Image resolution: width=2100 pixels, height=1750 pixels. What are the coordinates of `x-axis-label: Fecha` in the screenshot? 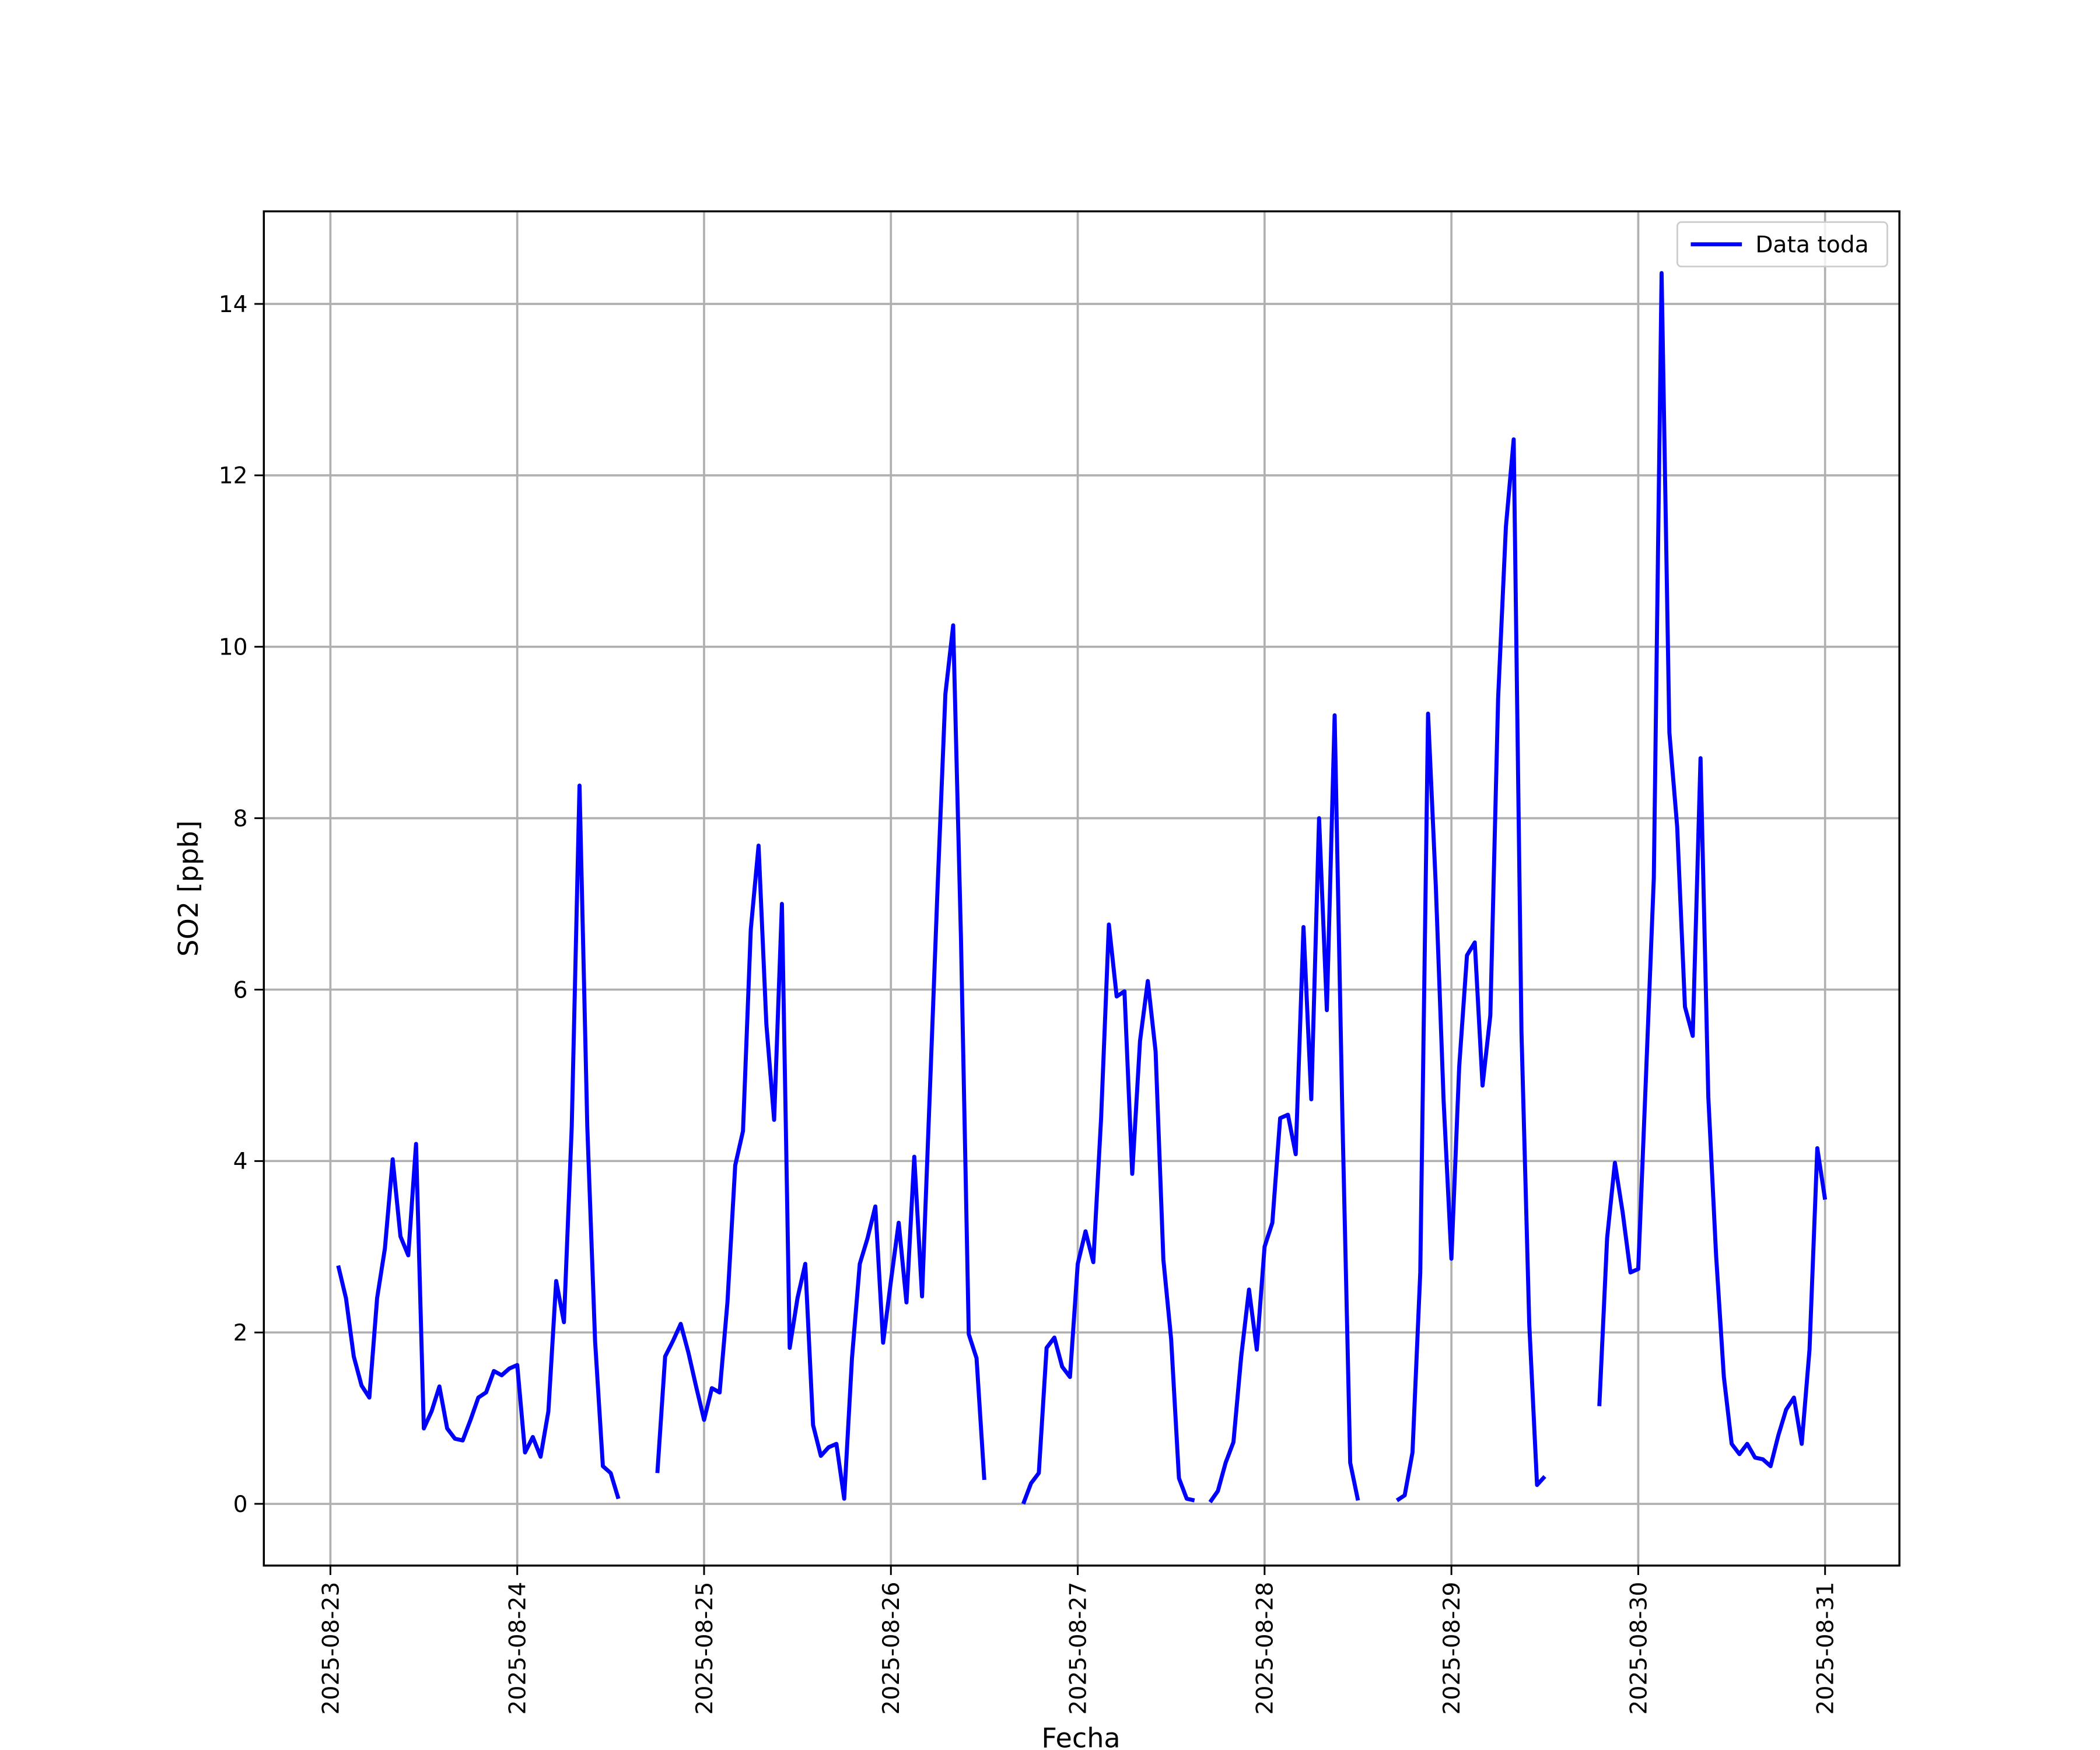 It's located at (1080, 1736).